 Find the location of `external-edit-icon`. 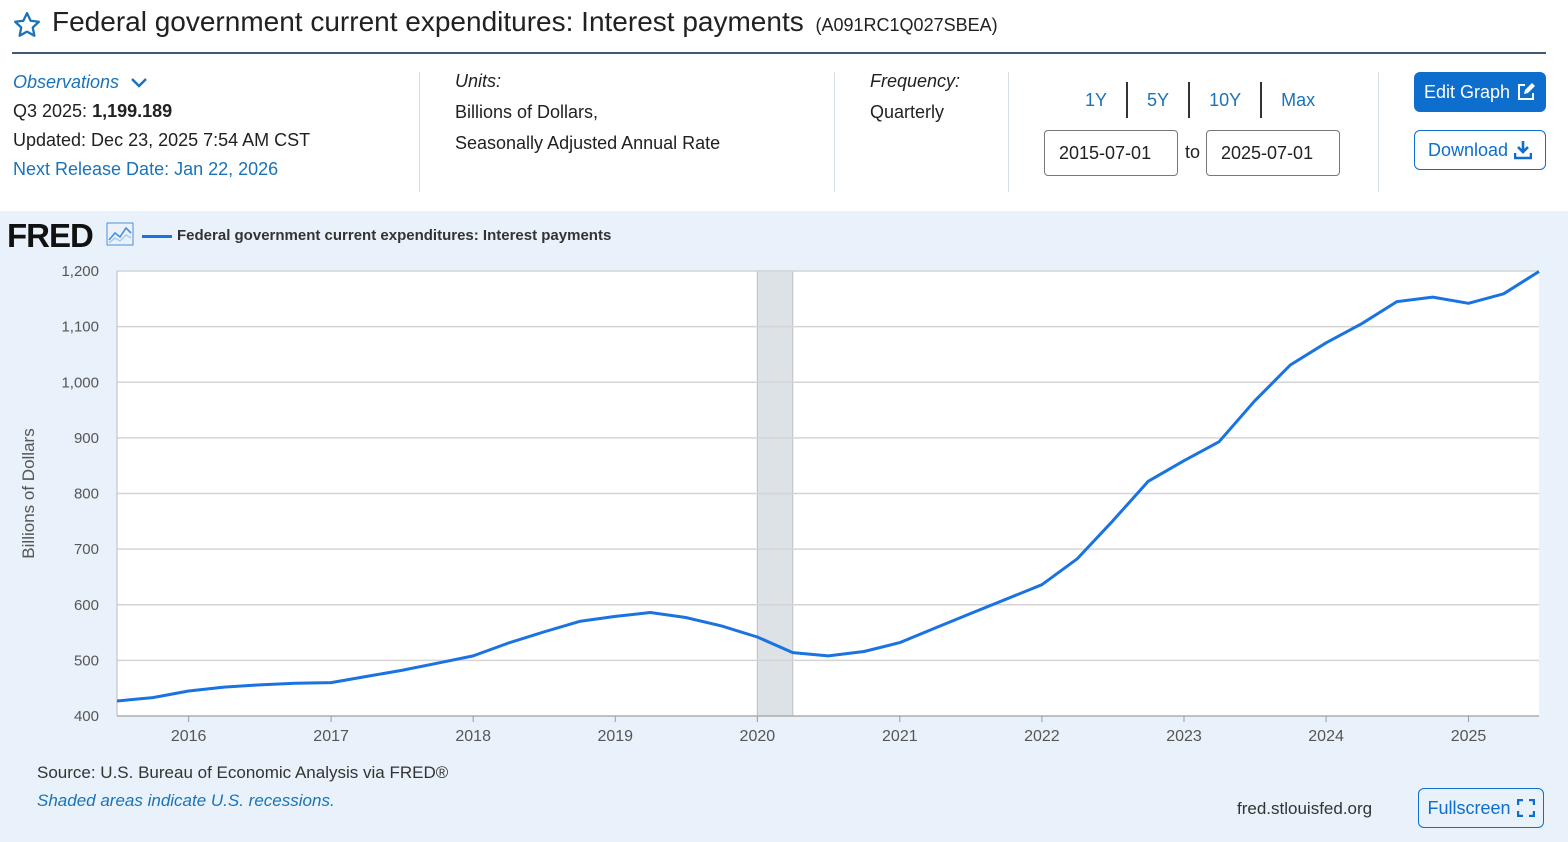

external-edit-icon is located at coordinates (1527, 91).